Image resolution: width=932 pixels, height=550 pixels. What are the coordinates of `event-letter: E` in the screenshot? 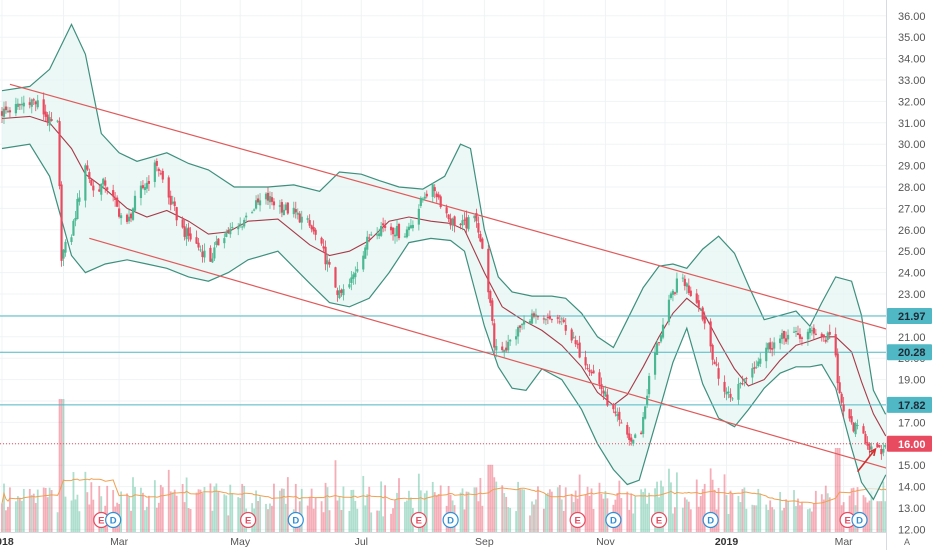 It's located at (577, 521).